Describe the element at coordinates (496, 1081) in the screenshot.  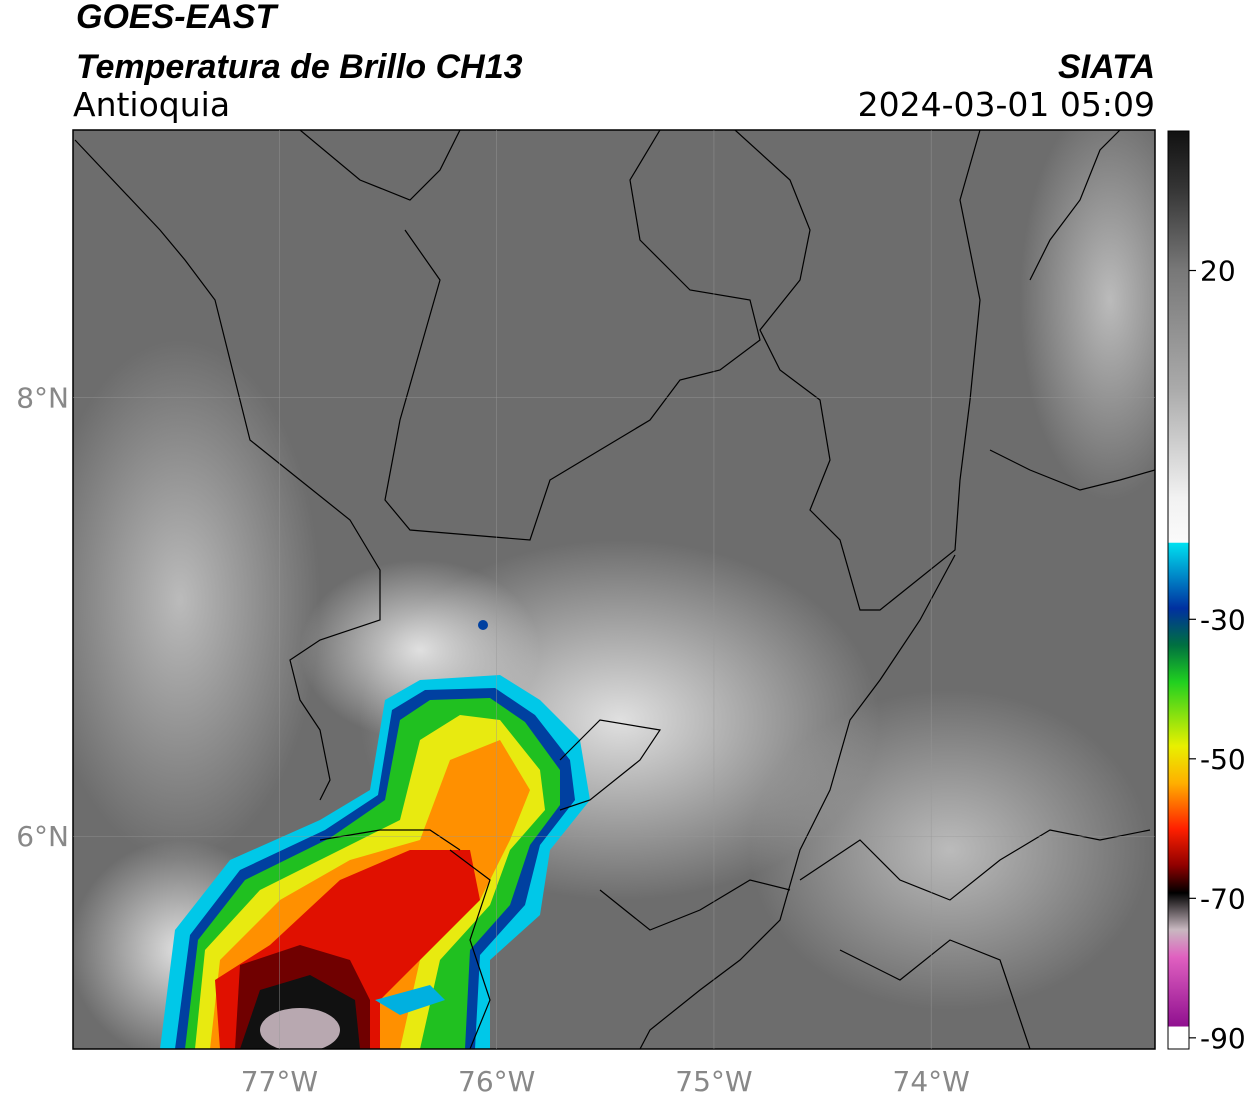
I see `x-tick-label: 76°W` at that location.